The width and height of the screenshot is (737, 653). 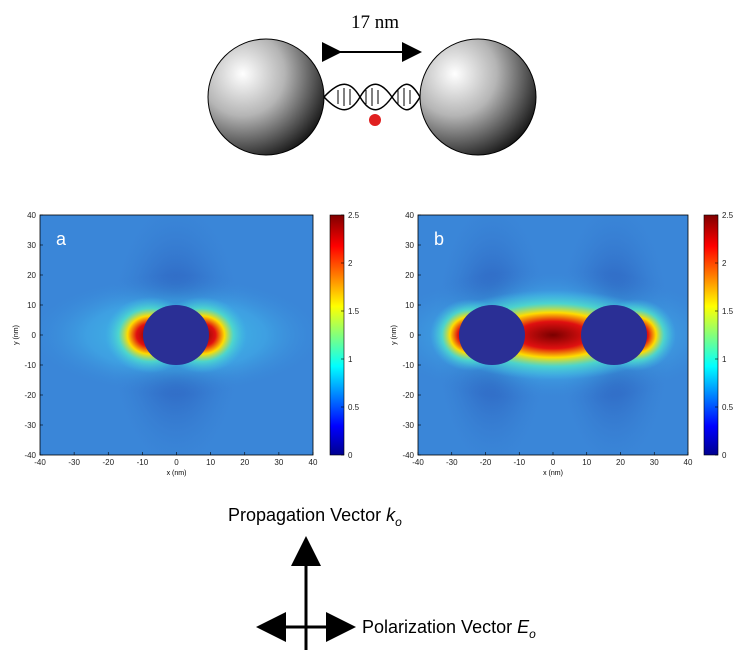 What do you see at coordinates (315, 517) in the screenshot?
I see `propagation-label: Propagation Vector ko` at bounding box center [315, 517].